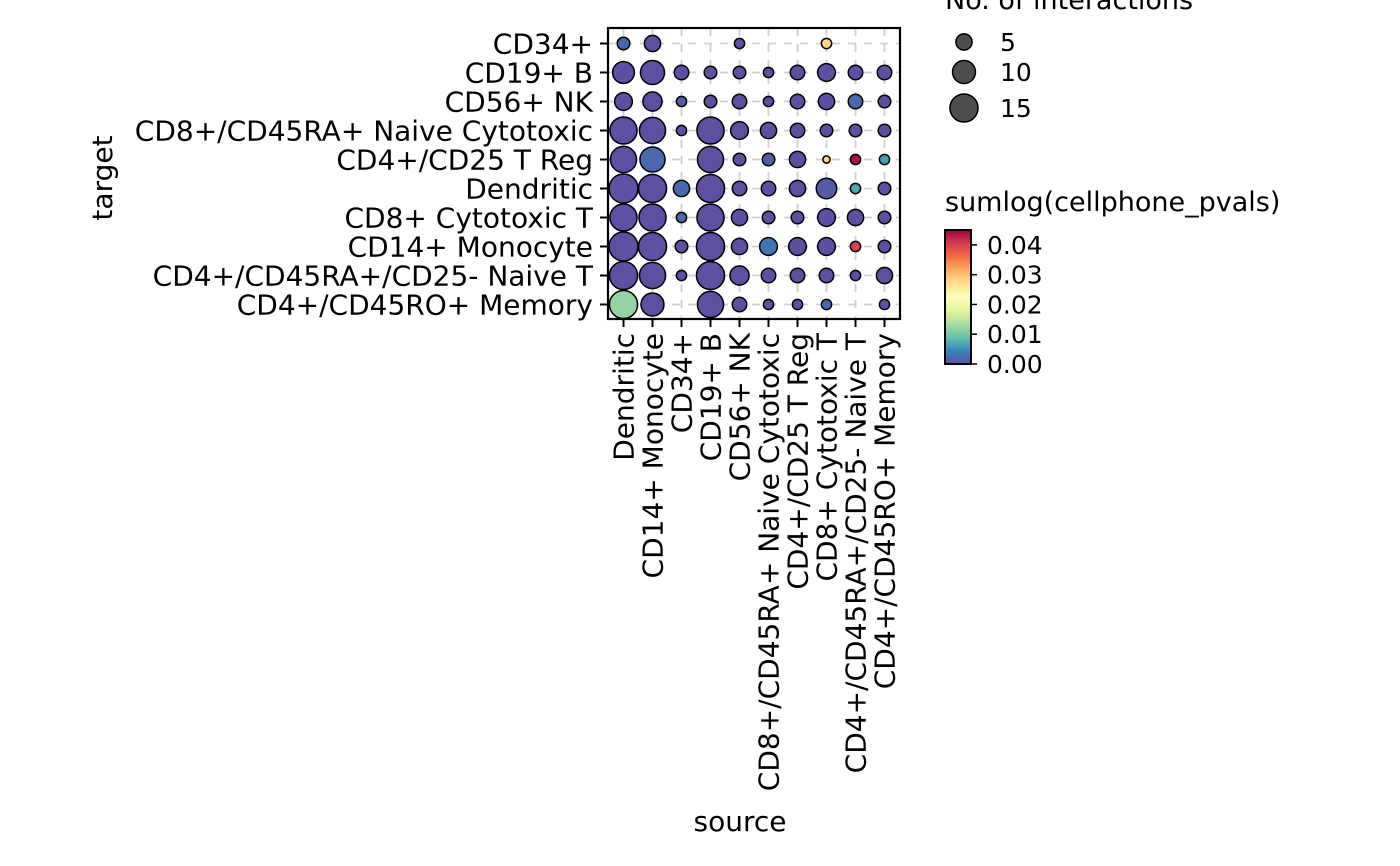 This screenshot has width=1400, height=866. What do you see at coordinates (740, 821) in the screenshot?
I see `x-axis-title: source` at bounding box center [740, 821].